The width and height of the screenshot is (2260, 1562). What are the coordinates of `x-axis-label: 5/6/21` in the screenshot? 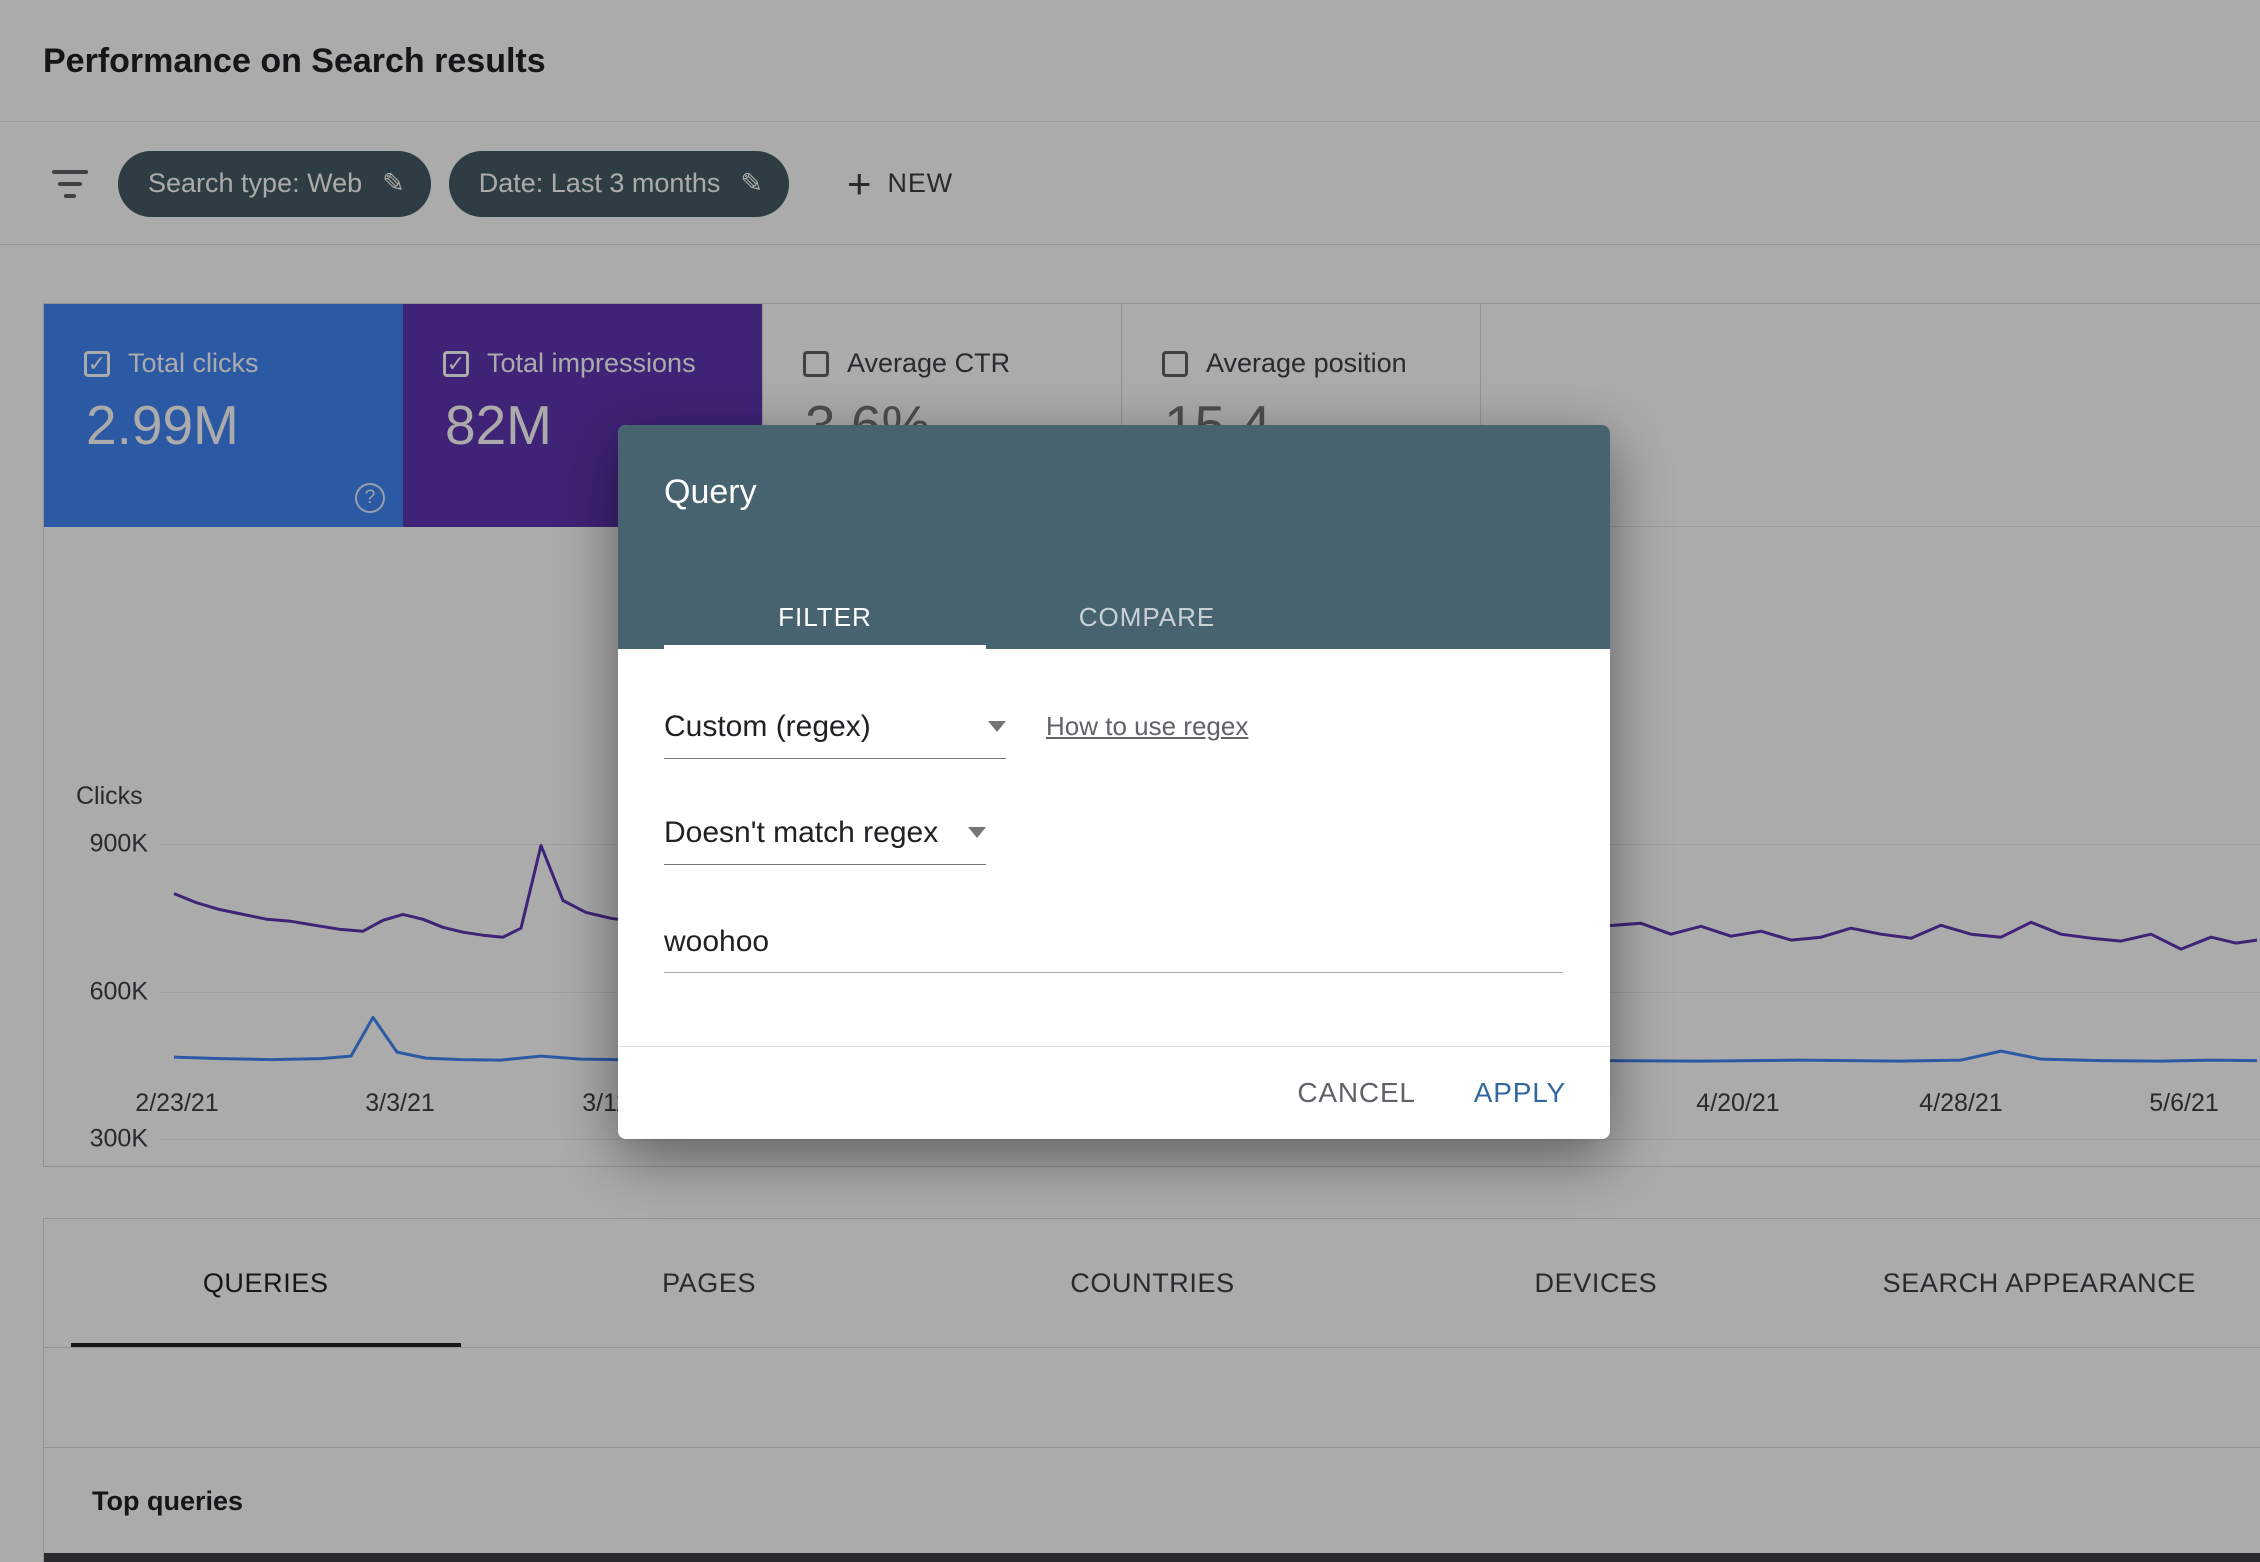 It's located at (2184, 1103).